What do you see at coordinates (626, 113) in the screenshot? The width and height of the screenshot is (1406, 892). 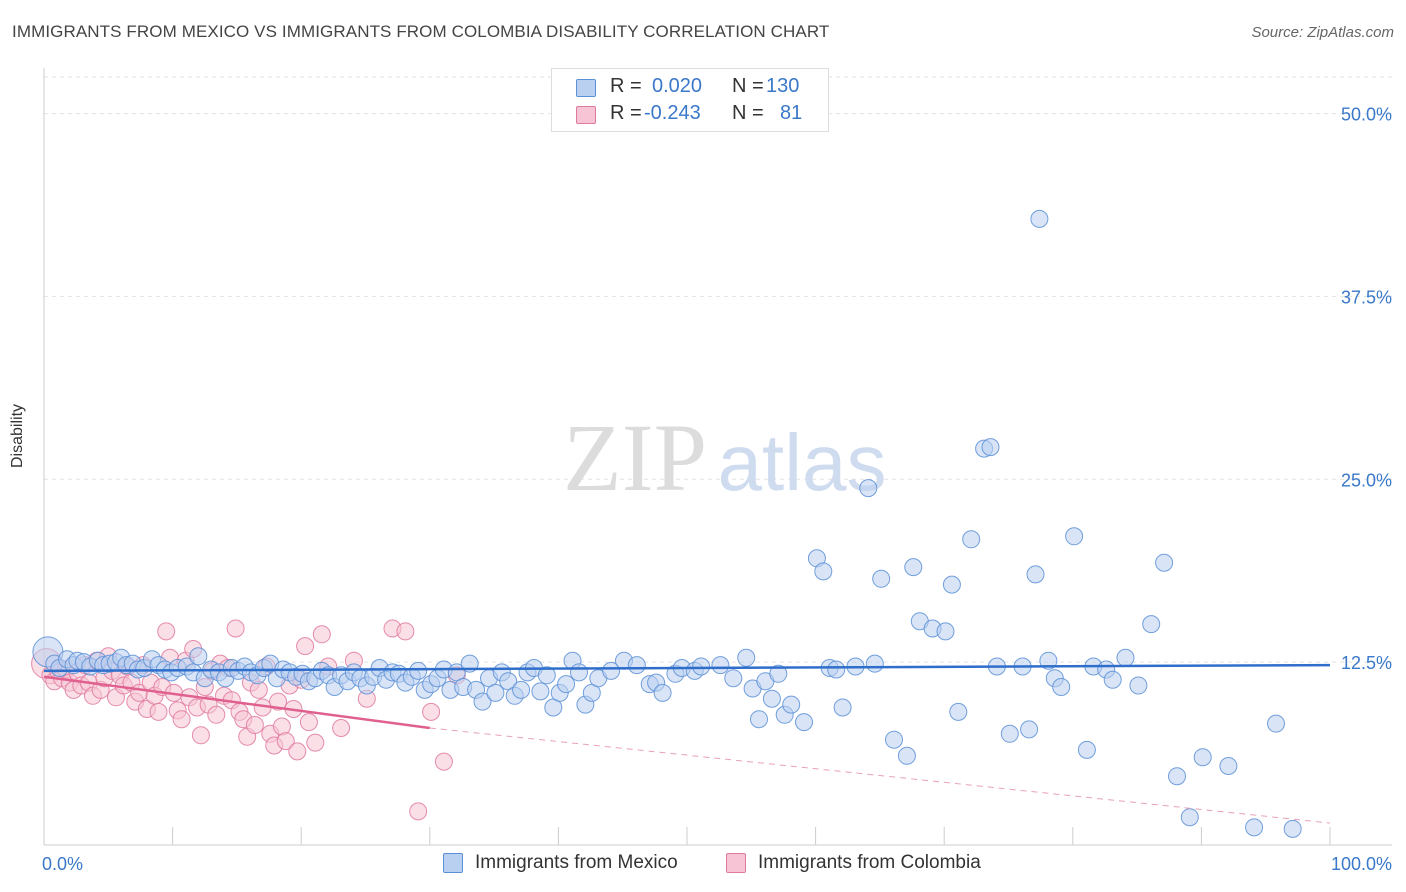 I see `legend-r-label: R =` at bounding box center [626, 113].